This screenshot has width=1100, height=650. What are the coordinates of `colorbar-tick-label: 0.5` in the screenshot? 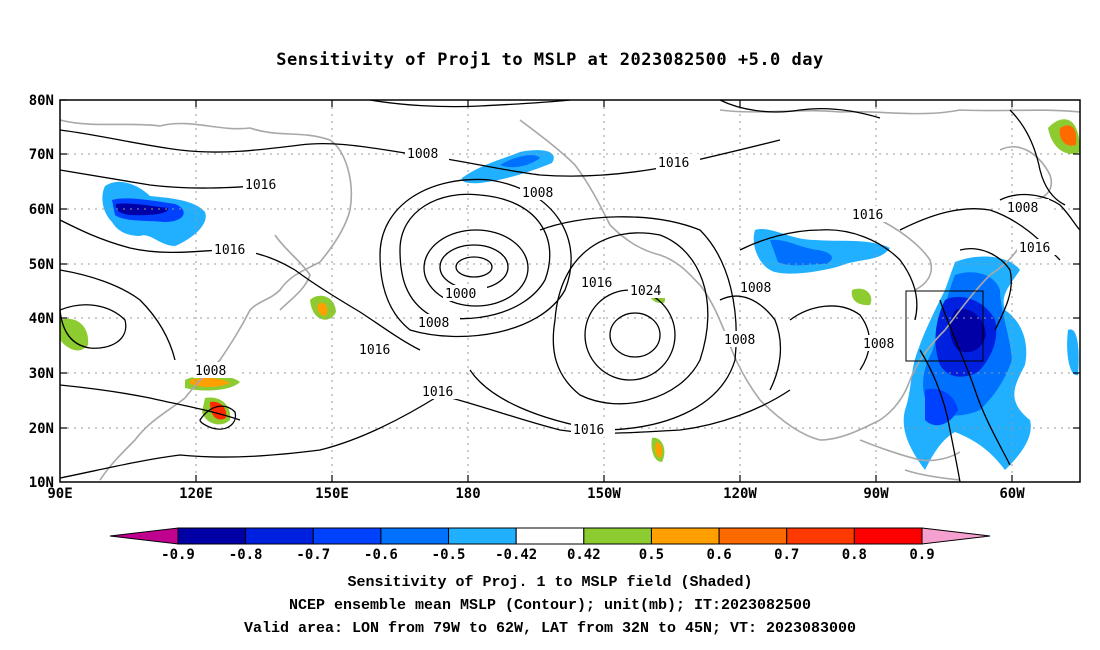 It's located at (651, 555).